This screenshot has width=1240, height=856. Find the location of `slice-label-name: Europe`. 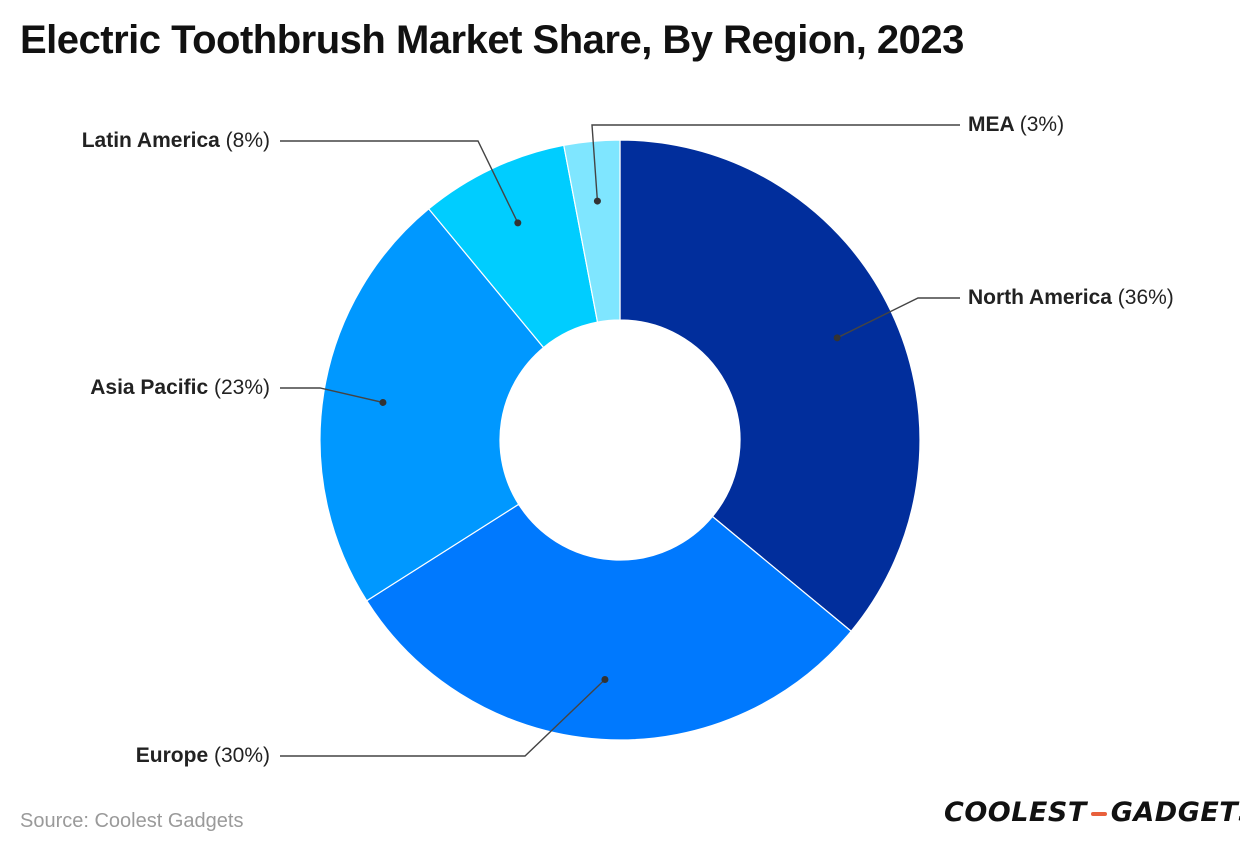

slice-label-name: Europe is located at coordinates (175, 755).